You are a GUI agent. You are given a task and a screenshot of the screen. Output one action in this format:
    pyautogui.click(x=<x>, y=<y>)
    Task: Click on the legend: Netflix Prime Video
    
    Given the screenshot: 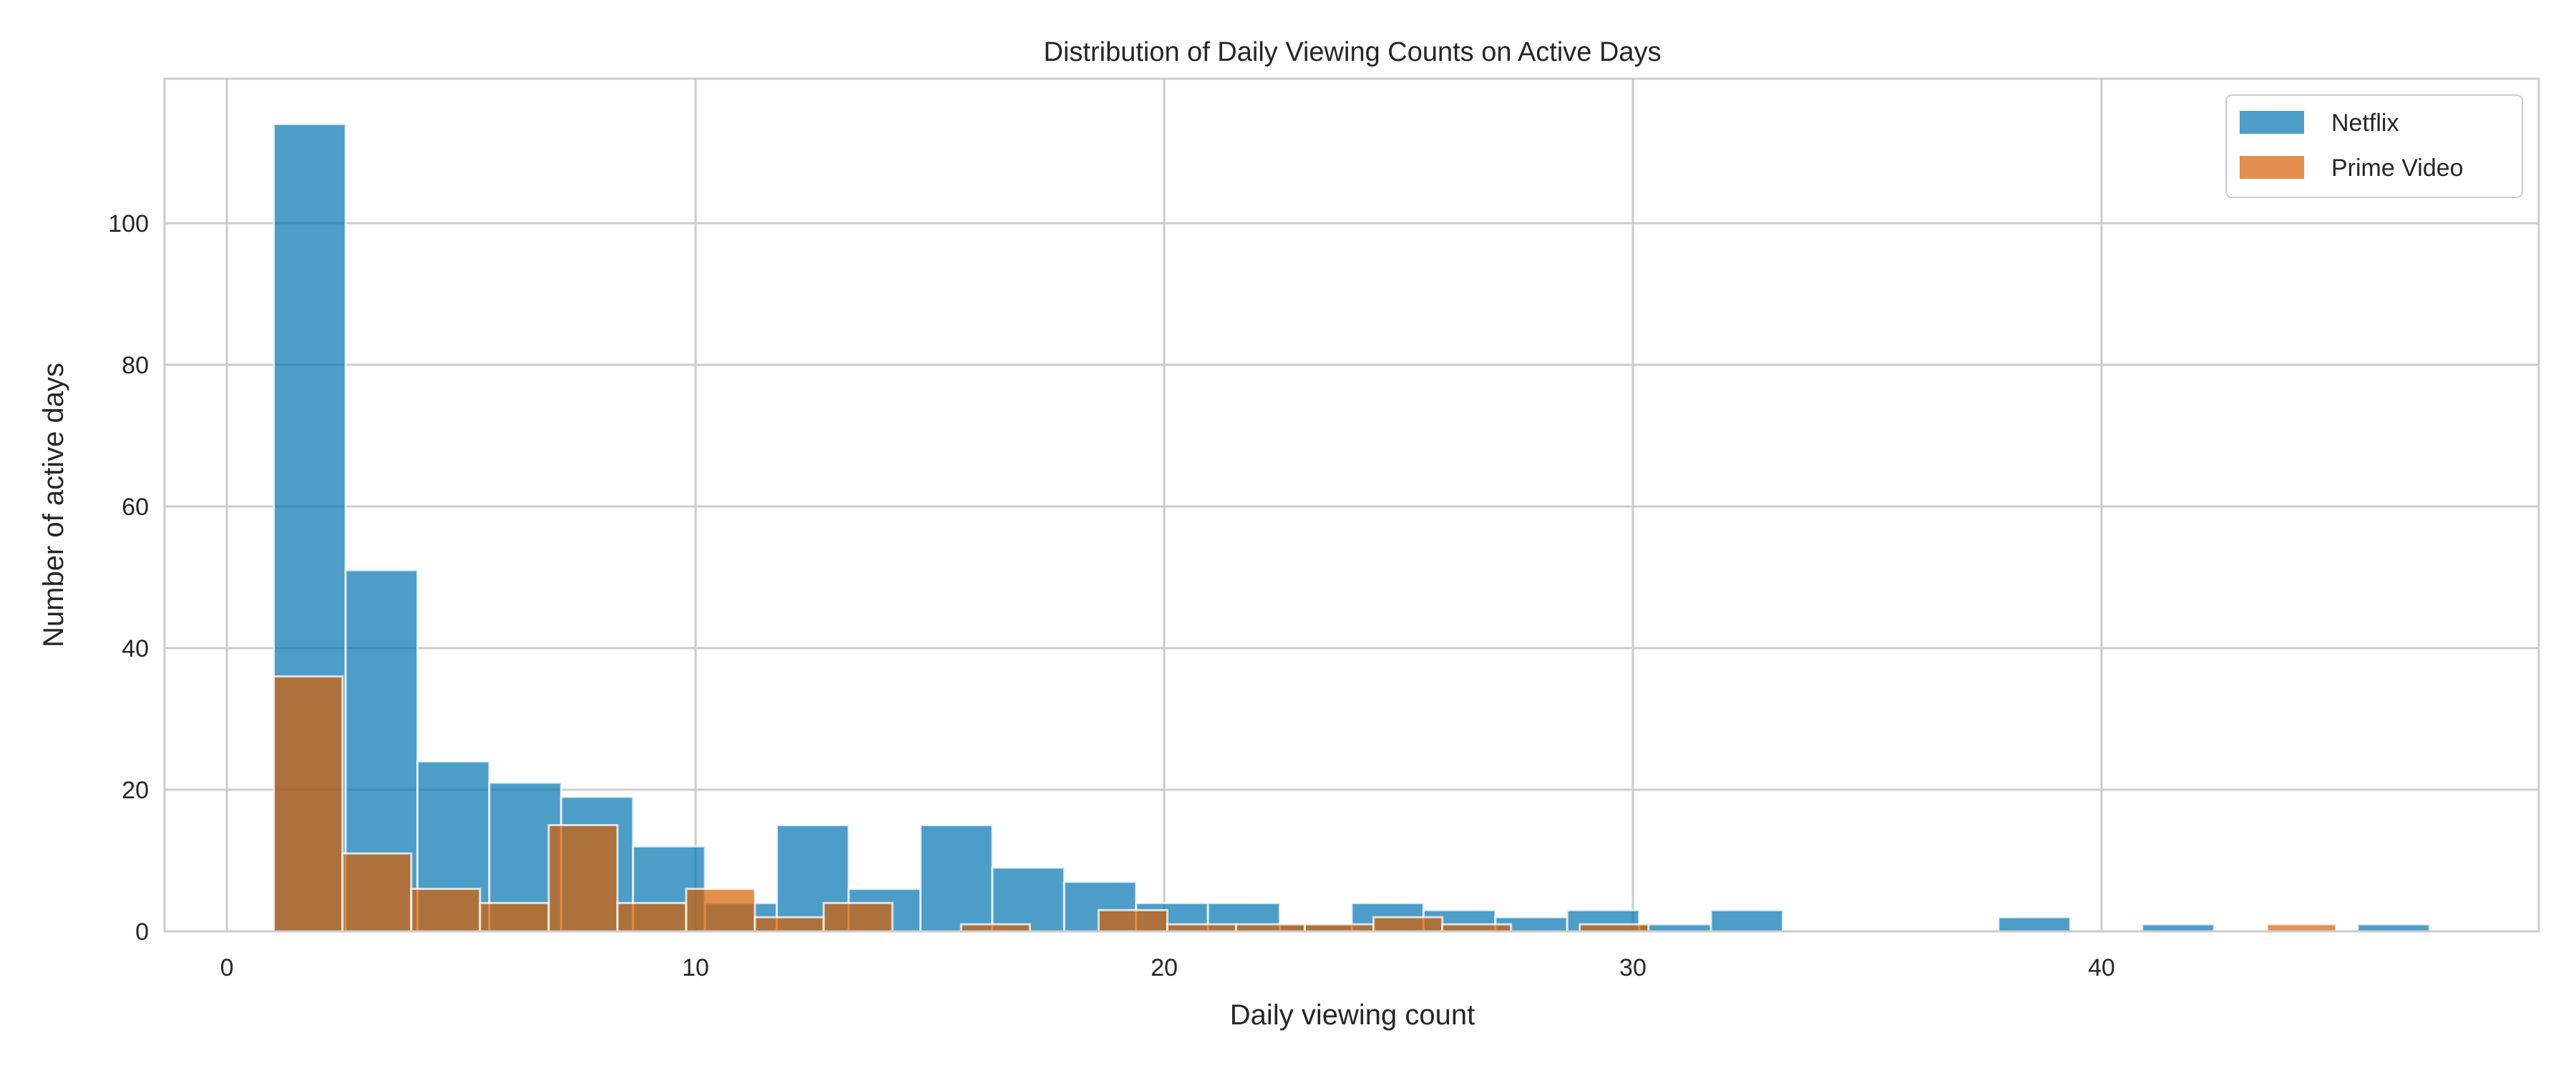 What is the action you would take?
    pyautogui.click(x=2374, y=146)
    